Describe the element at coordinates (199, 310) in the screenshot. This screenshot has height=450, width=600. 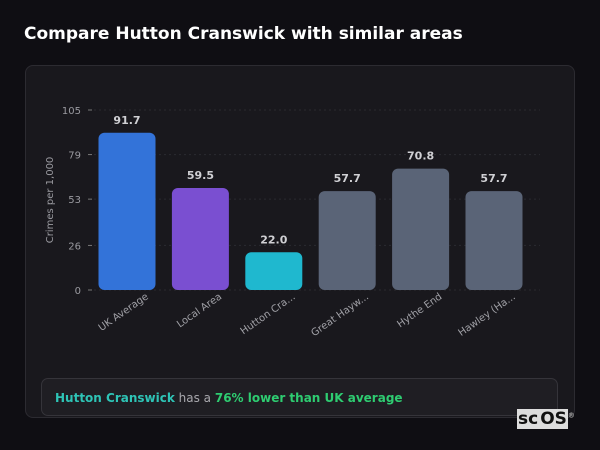
I see `x-tick-label: Local Area` at that location.